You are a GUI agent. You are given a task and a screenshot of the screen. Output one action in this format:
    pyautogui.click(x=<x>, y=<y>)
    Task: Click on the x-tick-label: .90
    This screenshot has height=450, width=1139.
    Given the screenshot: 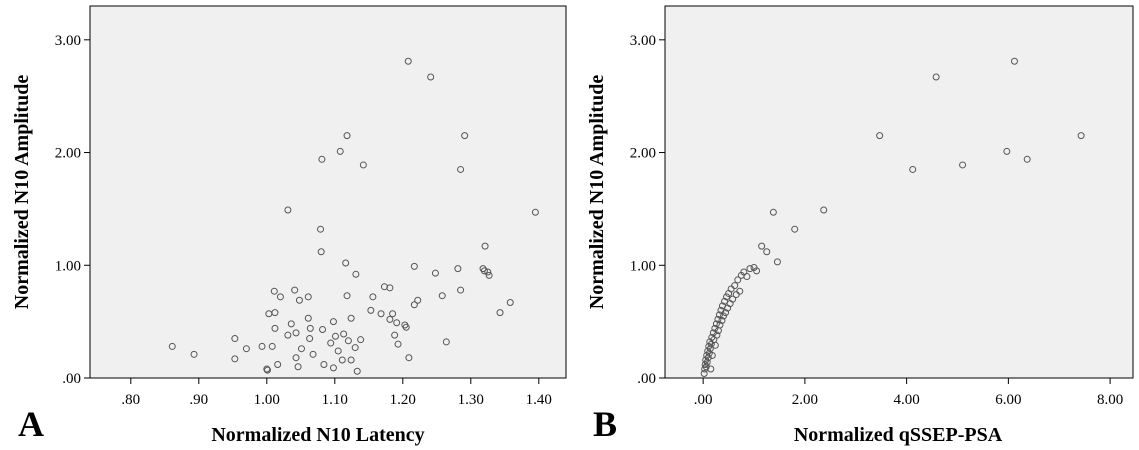 What is the action you would take?
    pyautogui.click(x=198, y=400)
    